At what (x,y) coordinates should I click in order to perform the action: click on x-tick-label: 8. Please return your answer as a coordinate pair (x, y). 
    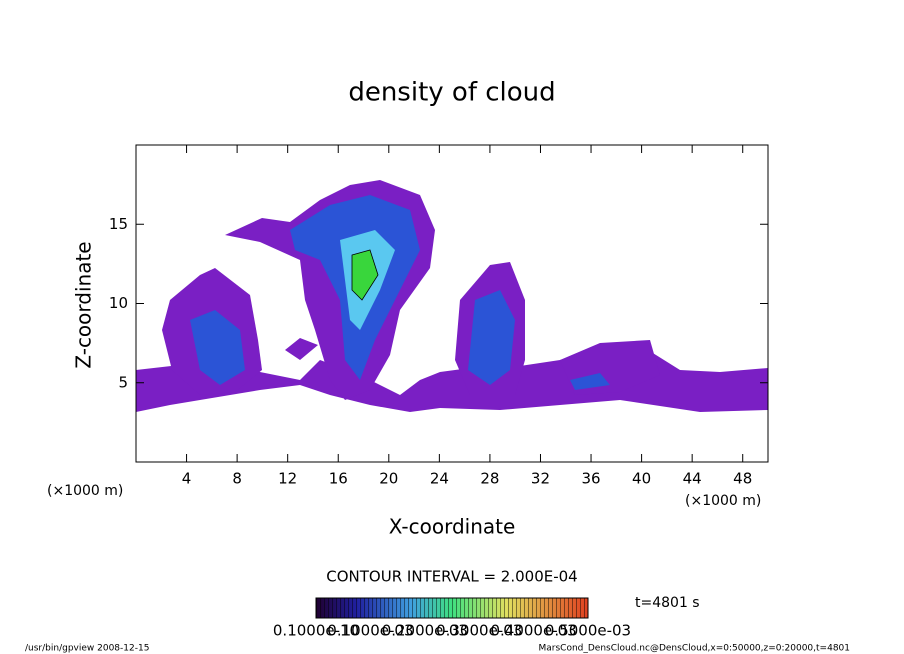
    Looking at the image, I should click on (237, 479).